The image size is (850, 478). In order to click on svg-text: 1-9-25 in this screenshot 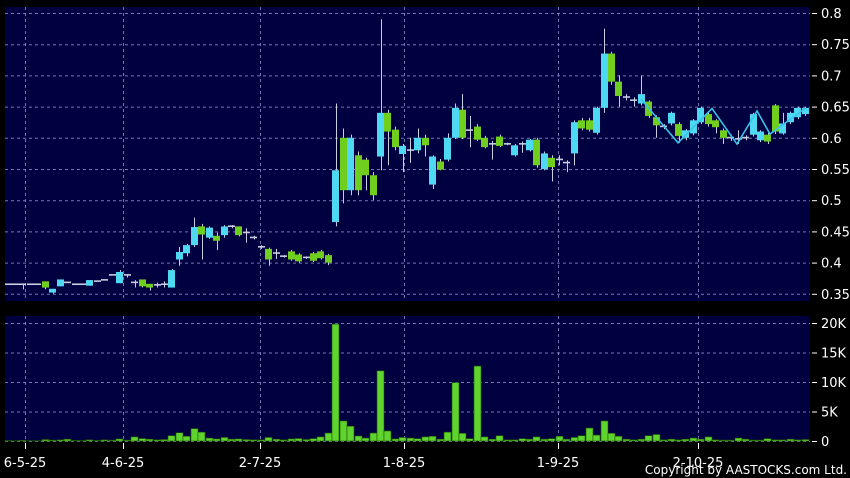, I will do `click(558, 463)`.